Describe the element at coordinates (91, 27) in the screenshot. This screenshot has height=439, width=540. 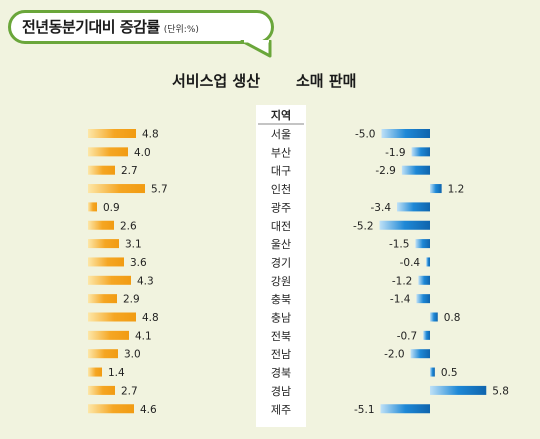
I see `chart-title-text: 전년동분기대비 증감률` at that location.